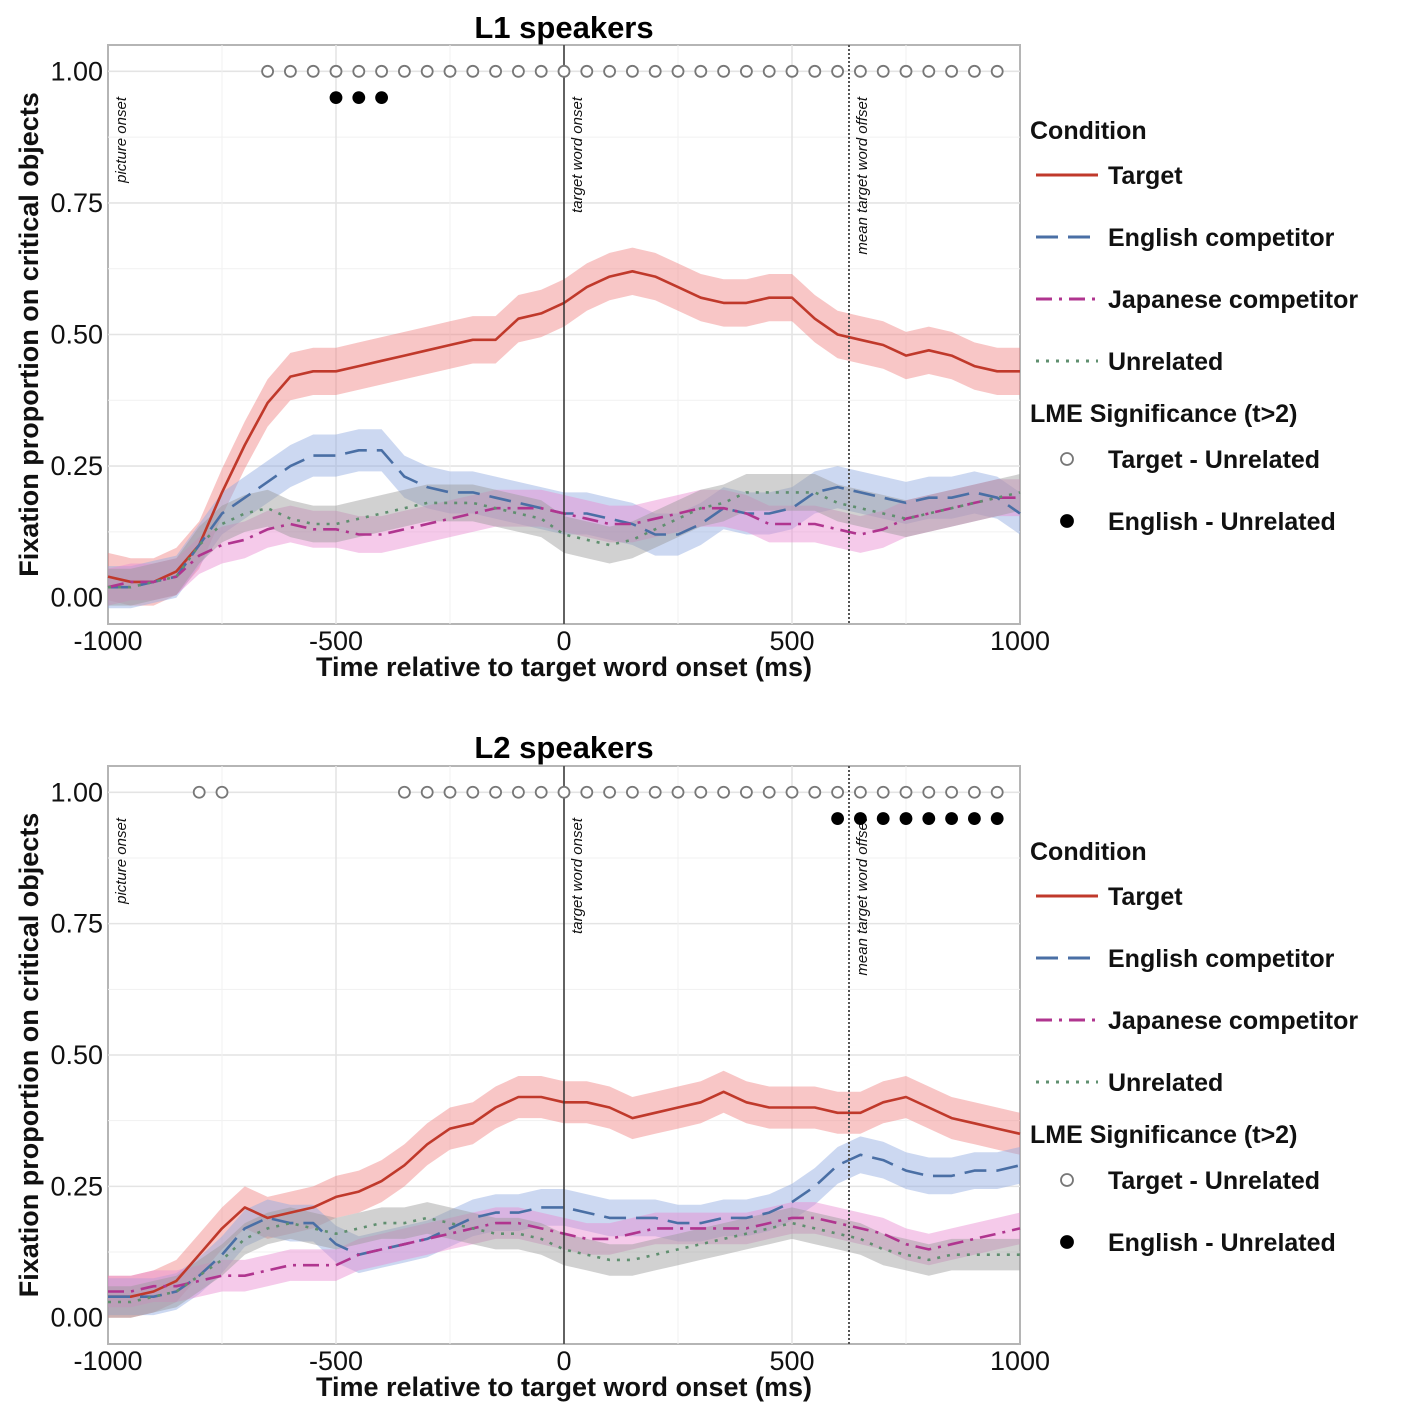 This screenshot has width=1410, height=1408. What do you see at coordinates (76, 71) in the screenshot?
I see `y-tick-label: 1.00` at bounding box center [76, 71].